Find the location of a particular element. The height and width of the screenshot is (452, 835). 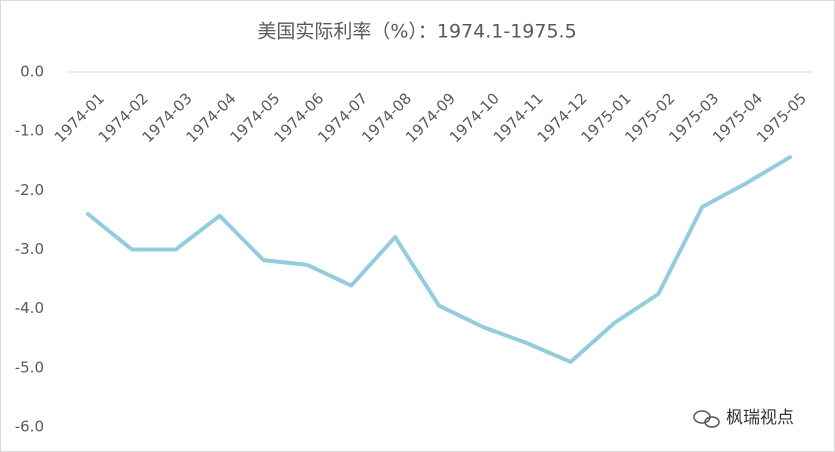

y-tick-label: 0.0 is located at coordinates (32, 72).